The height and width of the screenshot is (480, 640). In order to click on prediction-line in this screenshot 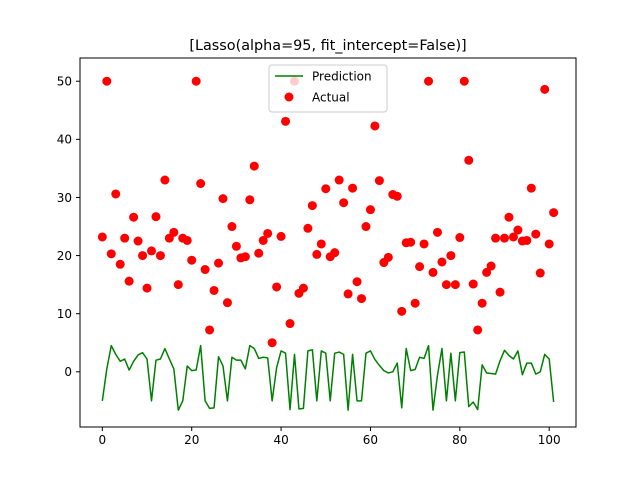, I will do `click(328, 377)`.